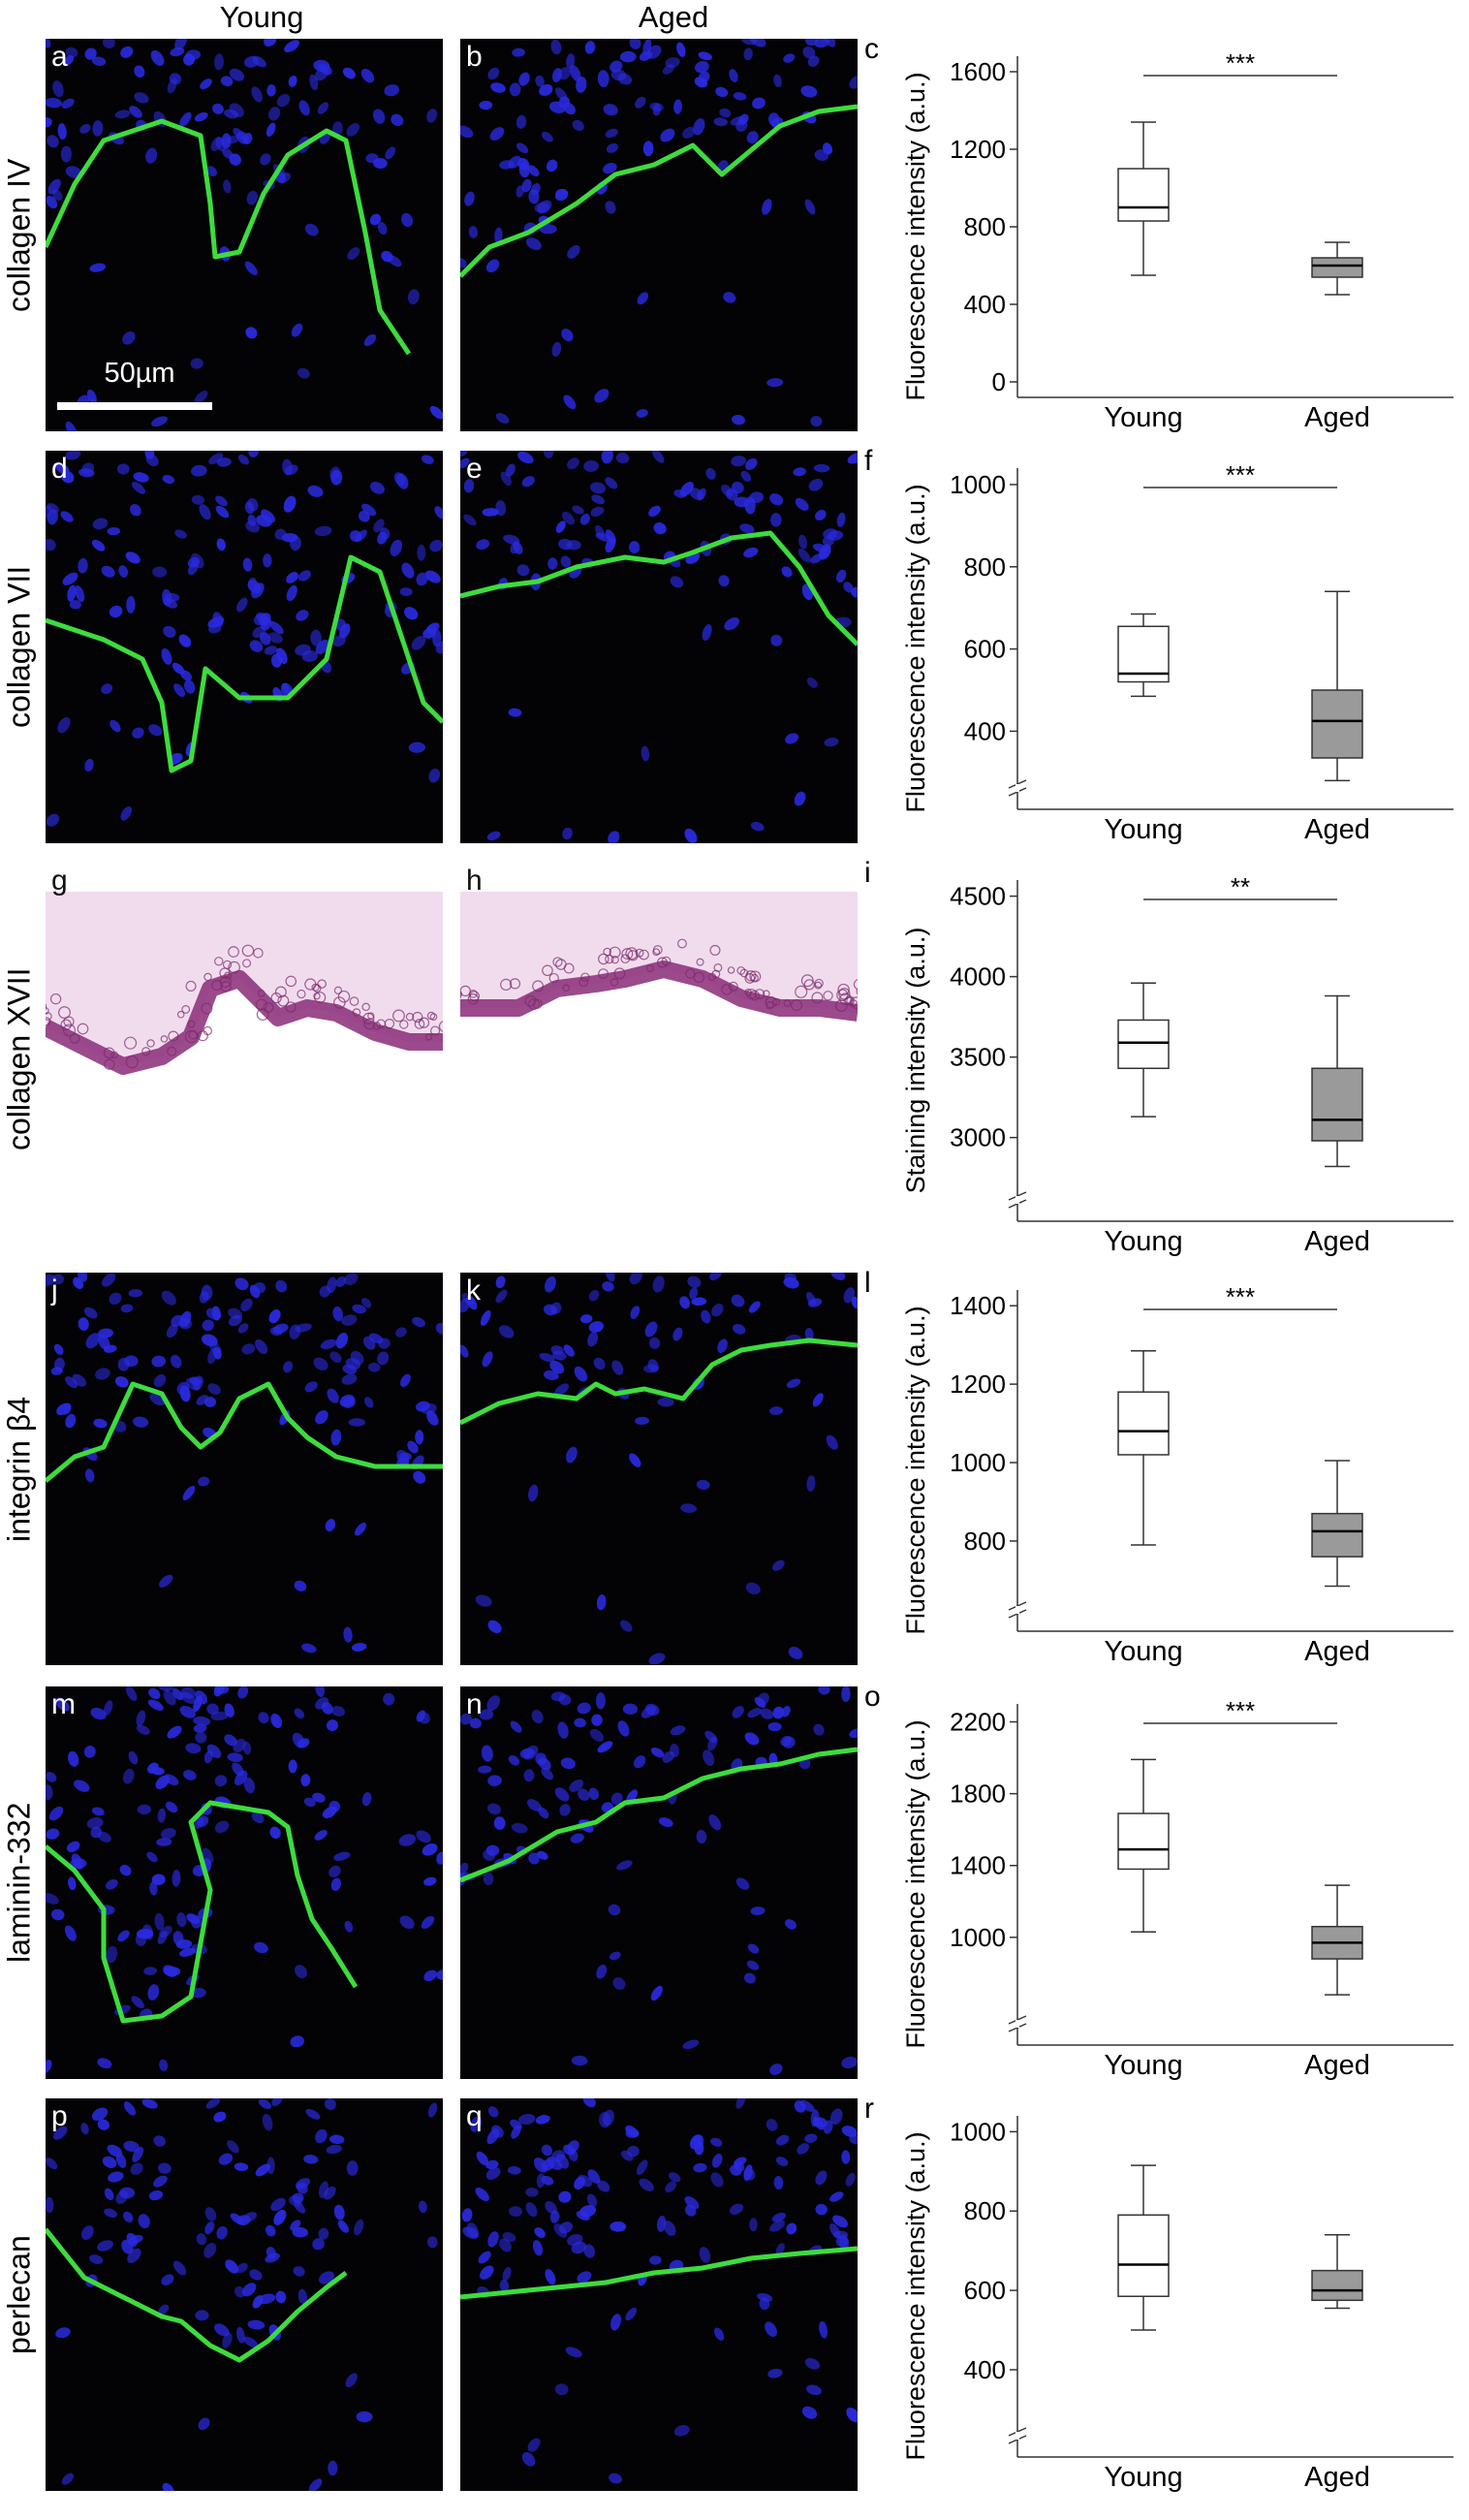 This screenshot has height=2520, width=1469. What do you see at coordinates (63, 1704) in the screenshot?
I see `panel-letter: m` at bounding box center [63, 1704].